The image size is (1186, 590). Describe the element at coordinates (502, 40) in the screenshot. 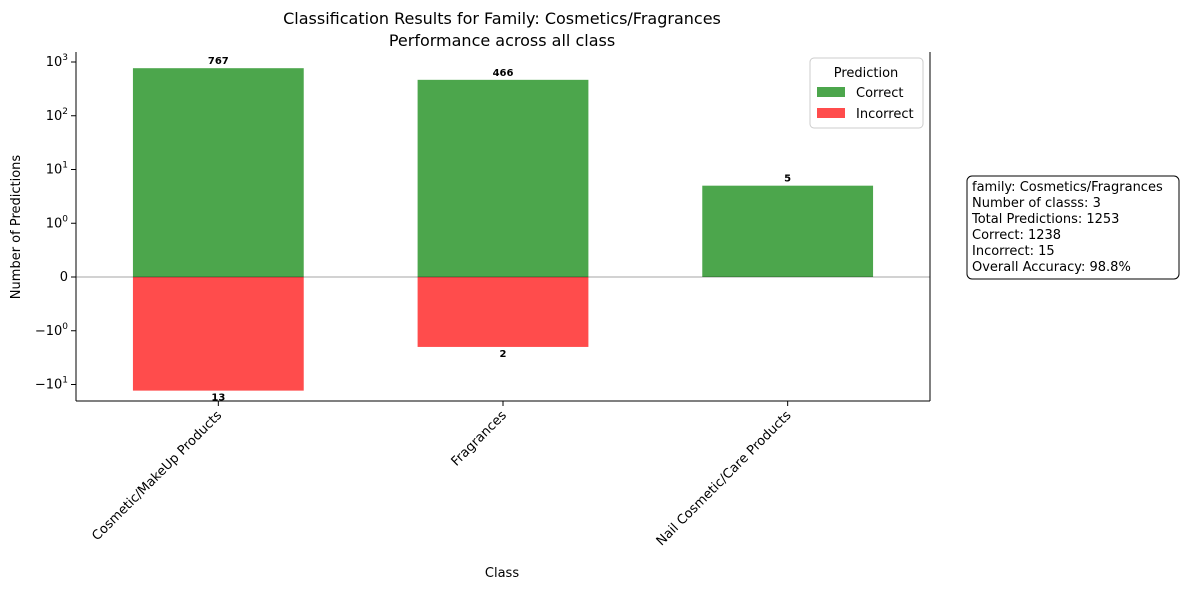

I see `chart-subtitle: Performance across all class` at that location.